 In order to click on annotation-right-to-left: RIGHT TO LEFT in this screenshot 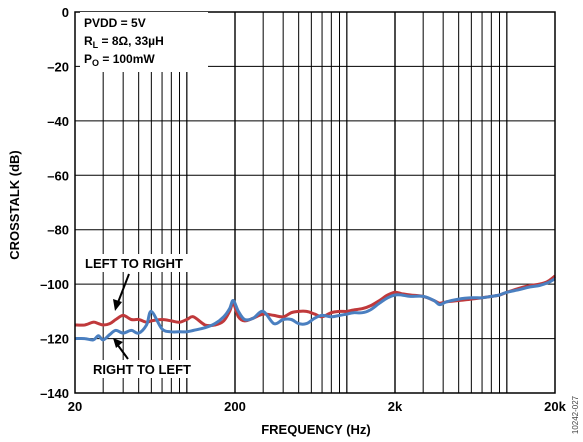, I will do `click(153, 358)`.